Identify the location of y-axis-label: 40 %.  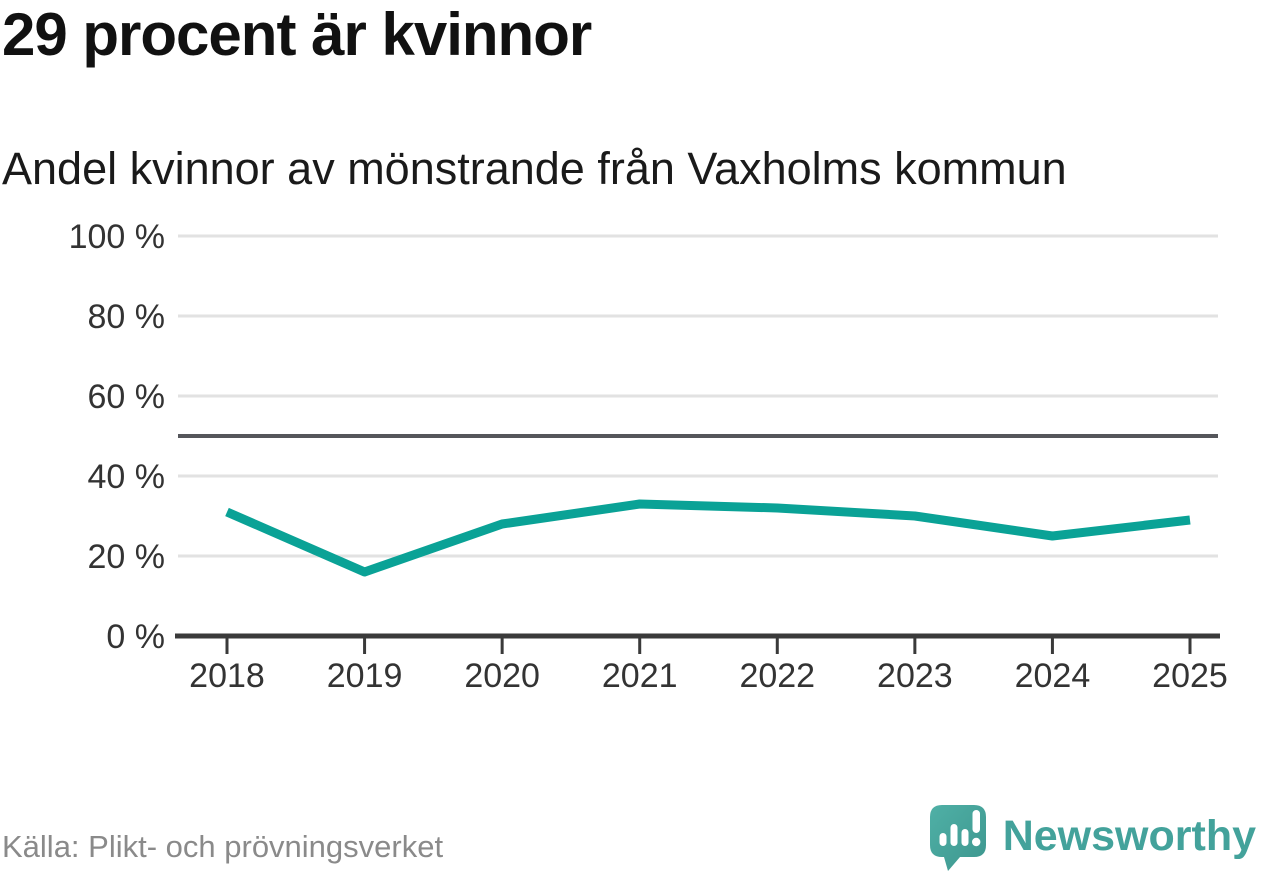
(127, 477).